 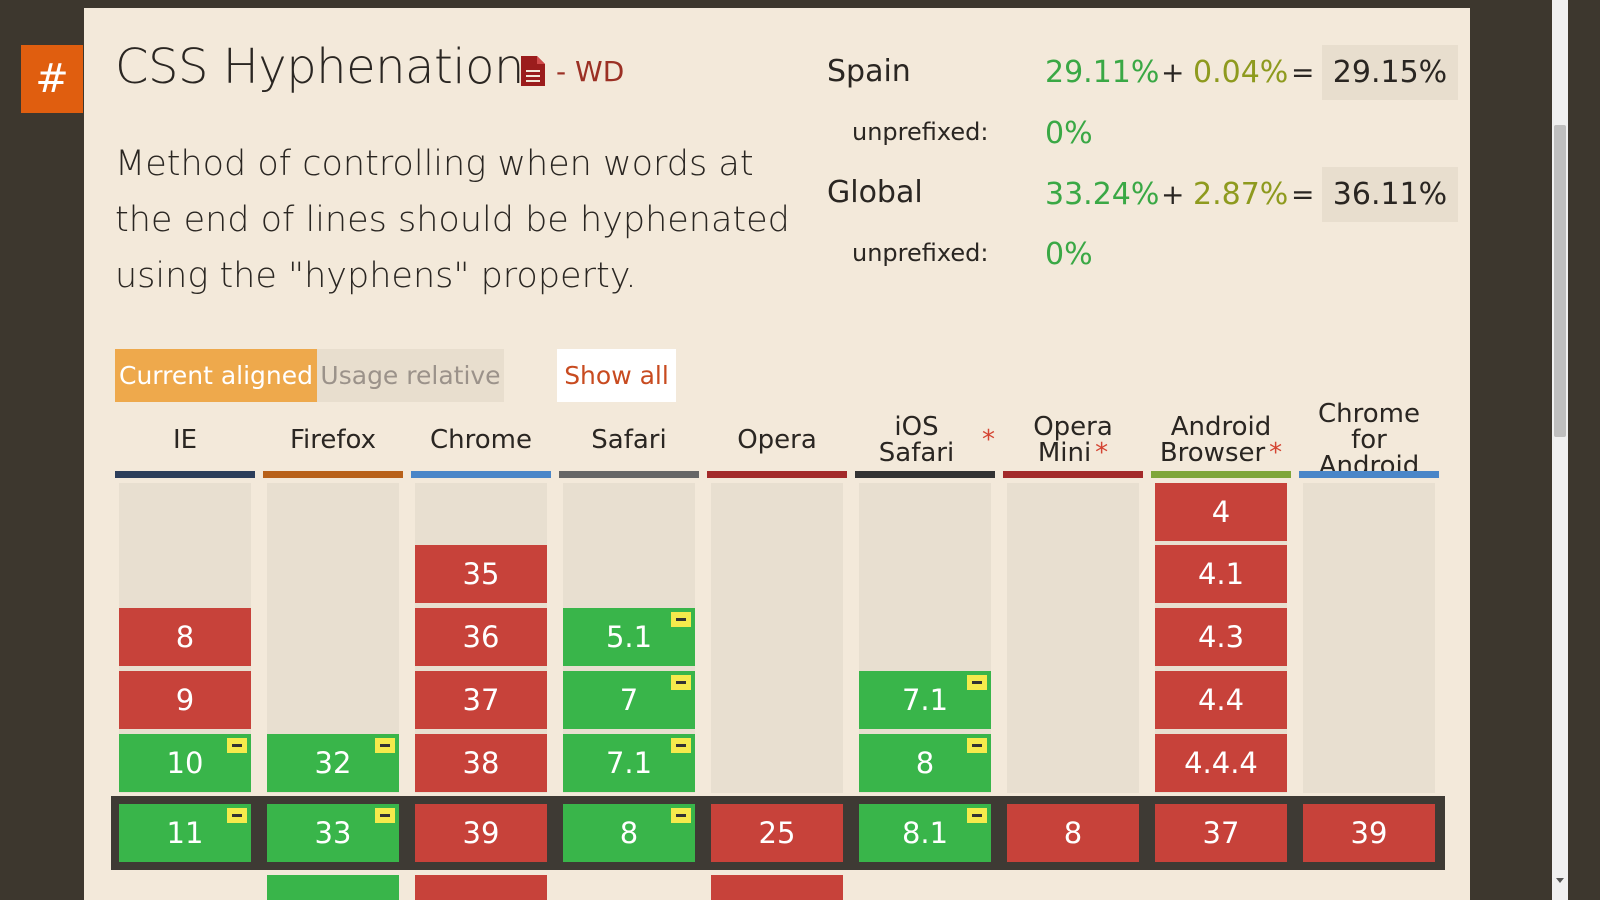 What do you see at coordinates (1390, 72) in the screenshot?
I see `spain-total: 29.15%` at bounding box center [1390, 72].